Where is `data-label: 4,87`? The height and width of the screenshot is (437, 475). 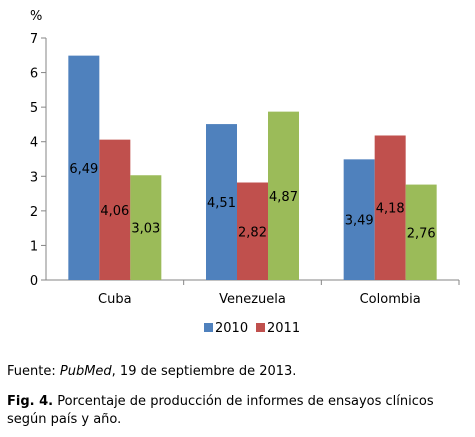 data-label: 4,87 is located at coordinates (283, 197).